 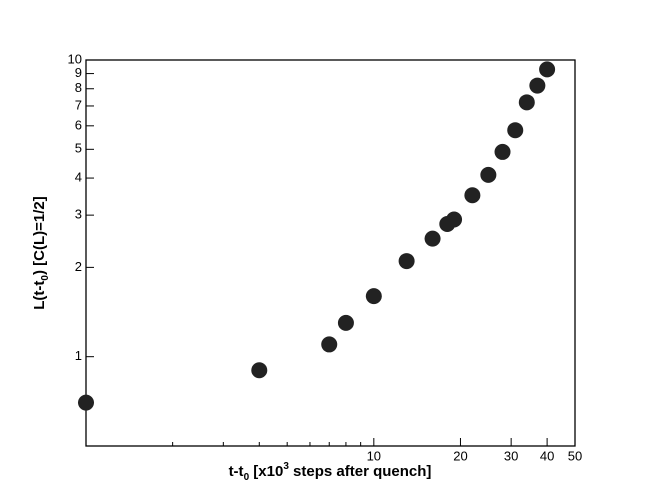 I want to click on label-part: steps after quench], so click(x=360, y=471).